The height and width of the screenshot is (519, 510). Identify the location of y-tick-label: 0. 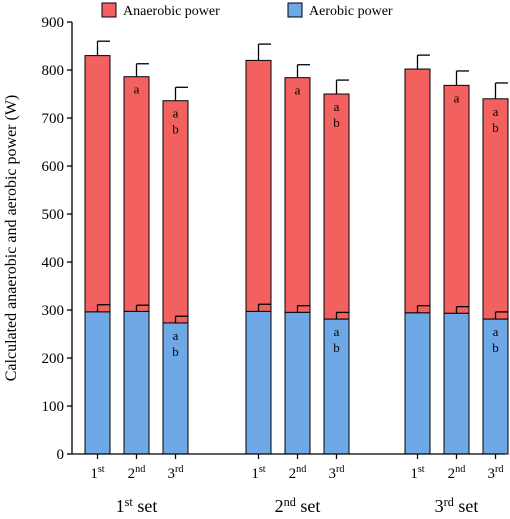
(61, 455).